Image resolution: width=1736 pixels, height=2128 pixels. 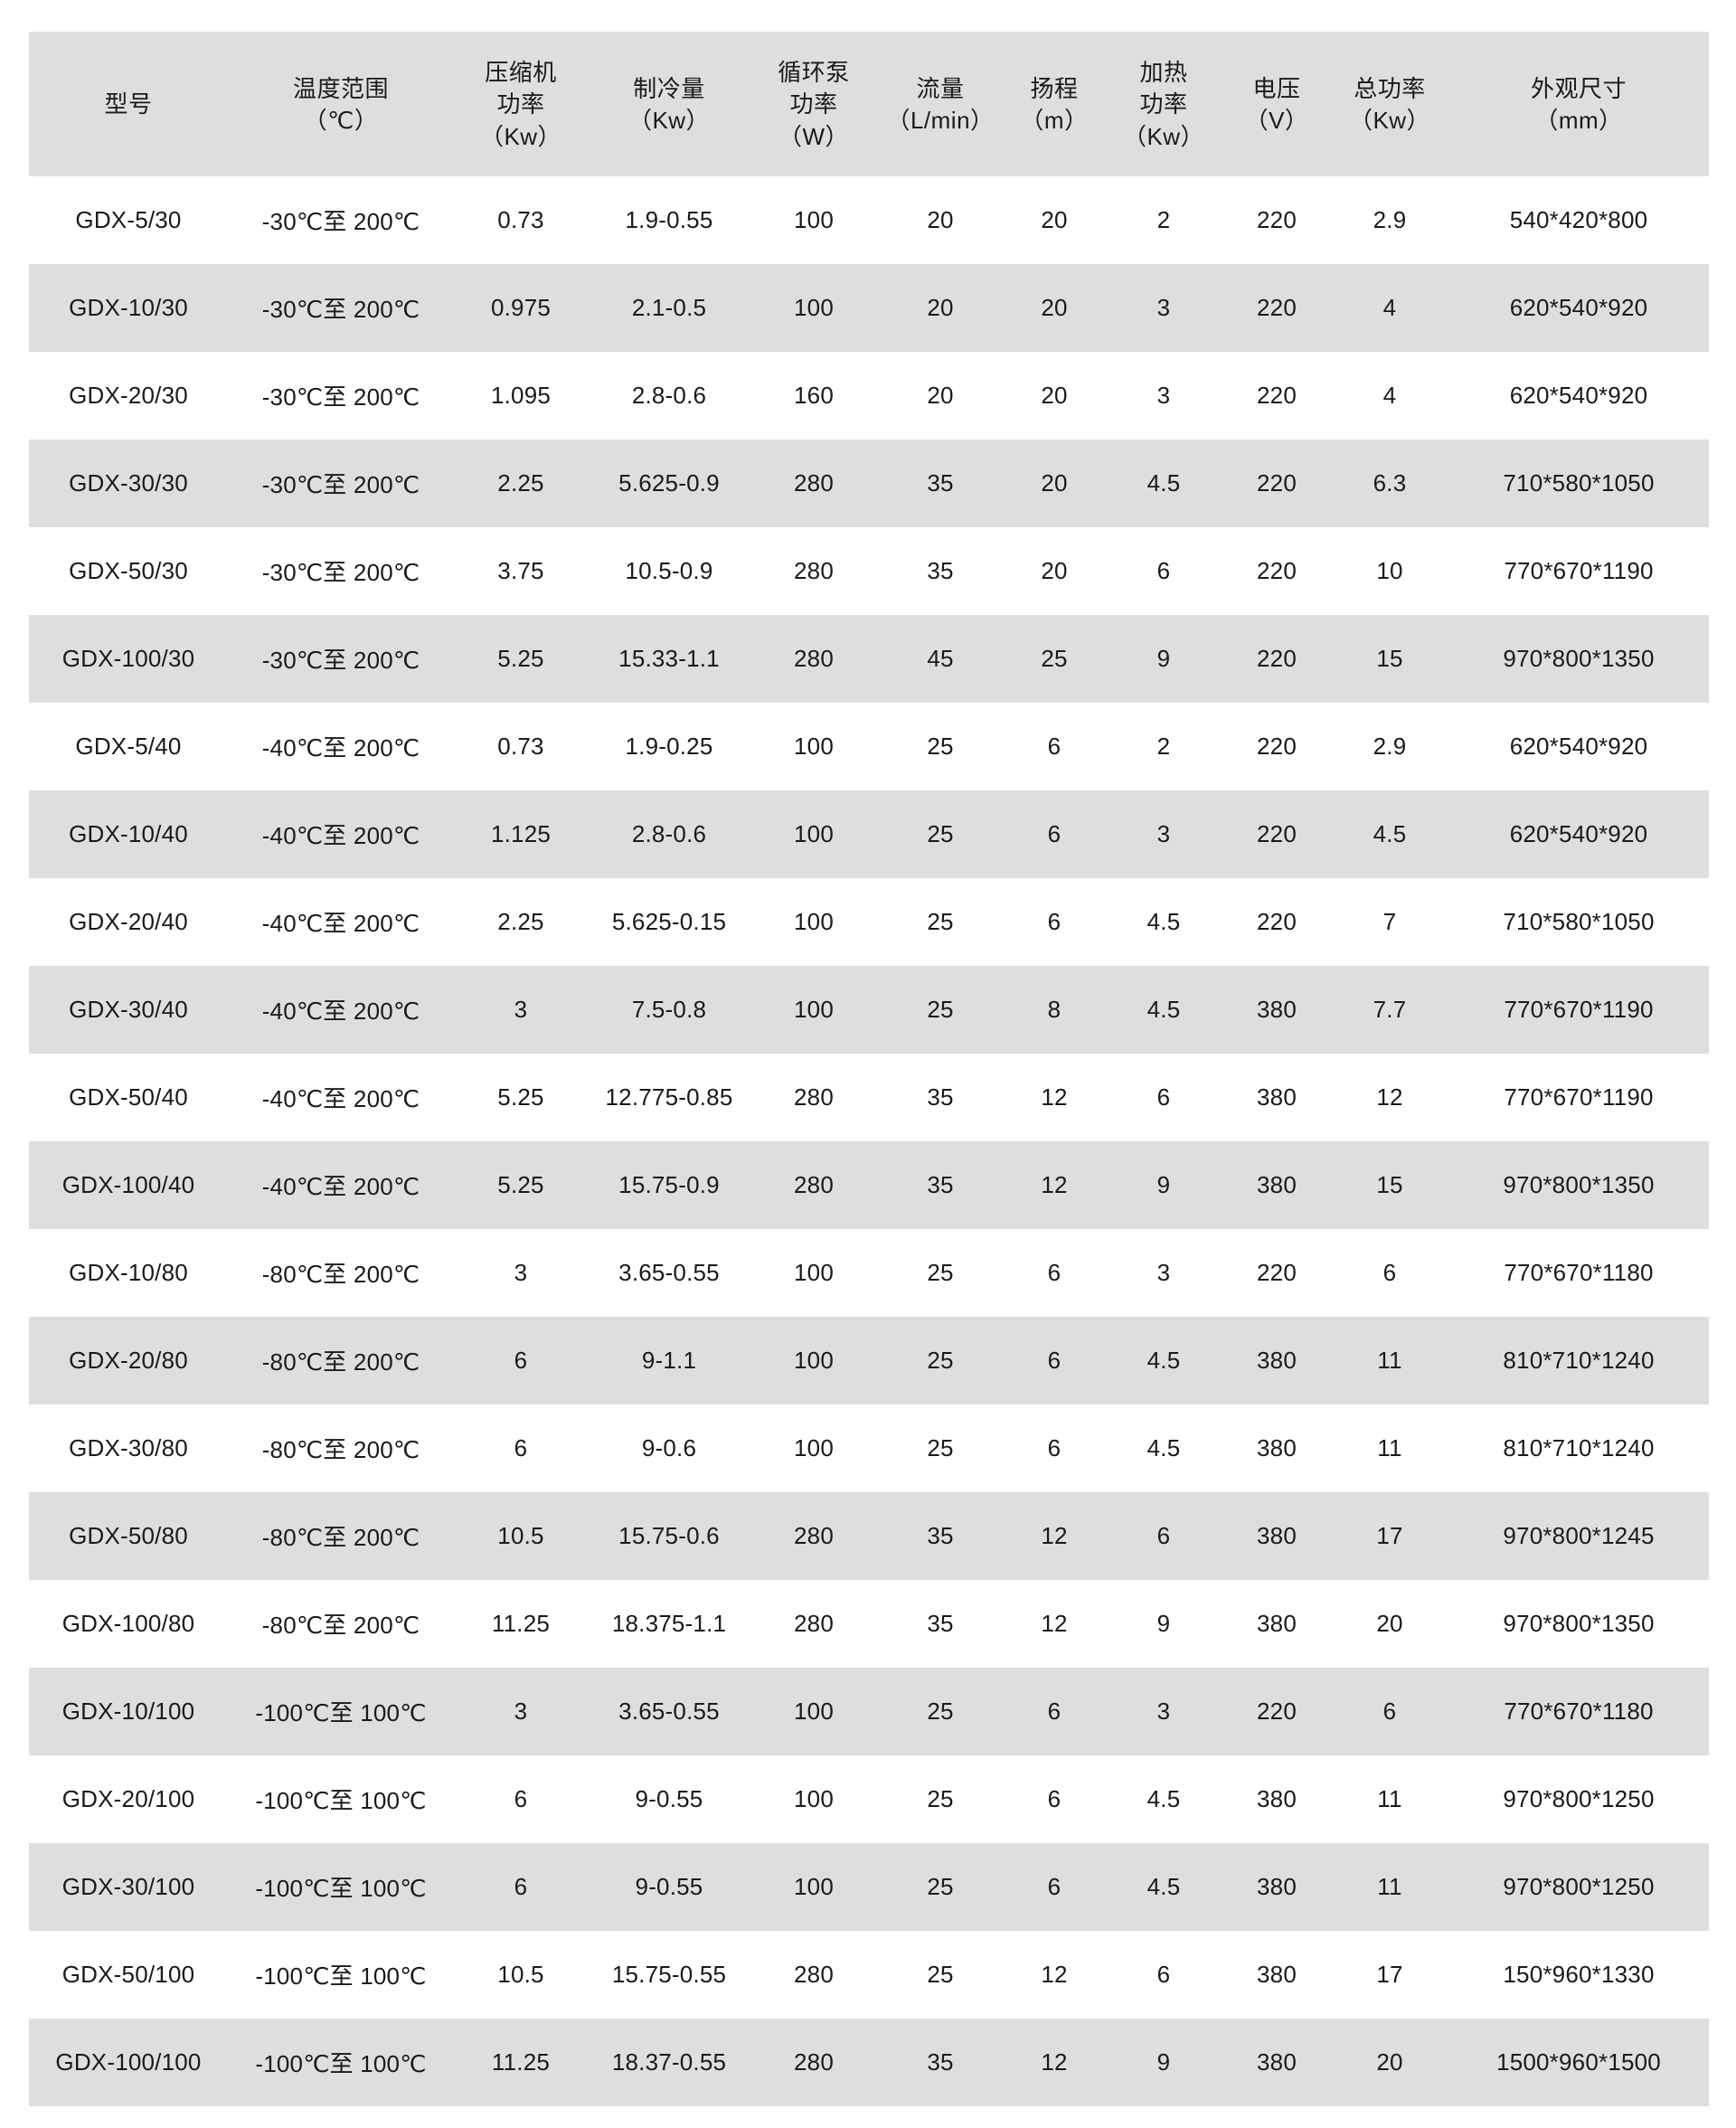 What do you see at coordinates (940, 396) in the screenshot?
I see `table-cell: 20` at bounding box center [940, 396].